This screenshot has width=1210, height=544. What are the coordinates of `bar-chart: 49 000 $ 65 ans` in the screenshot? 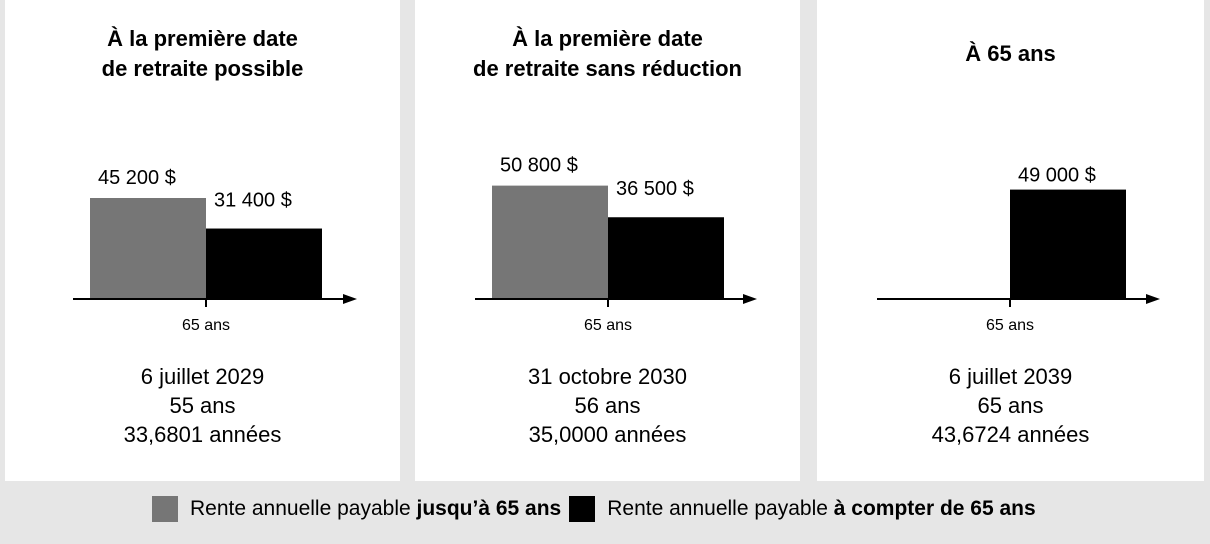 It's located at (1018, 249).